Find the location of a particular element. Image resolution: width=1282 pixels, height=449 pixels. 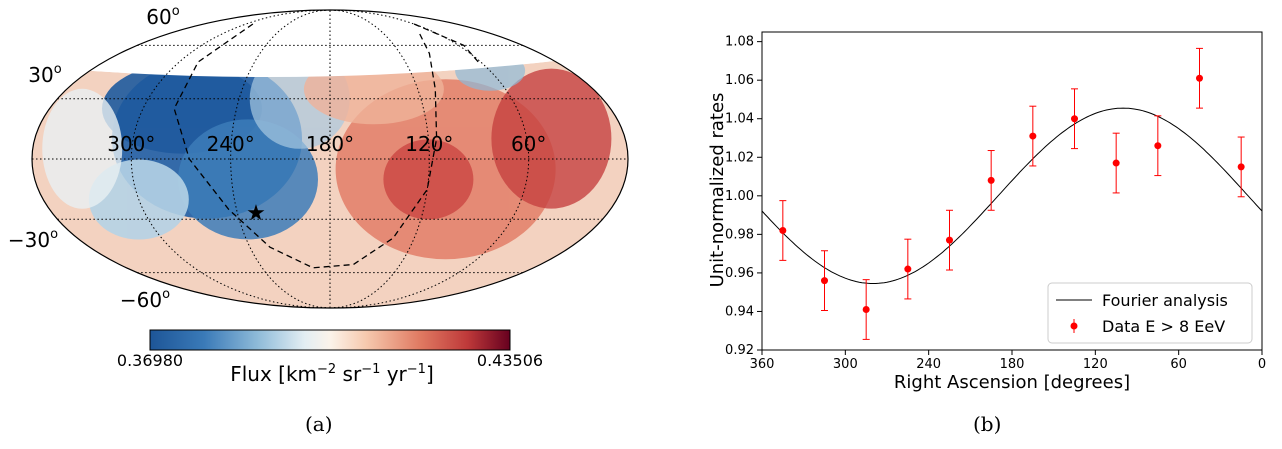

y-tick-label: 0.98 is located at coordinates (739, 234).